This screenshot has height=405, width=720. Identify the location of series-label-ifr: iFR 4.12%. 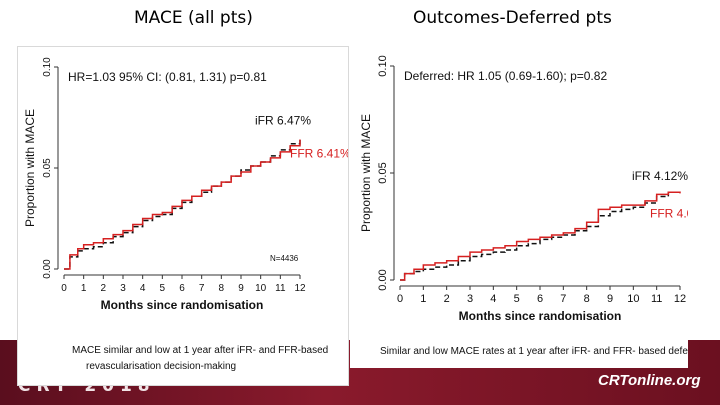
(660, 176).